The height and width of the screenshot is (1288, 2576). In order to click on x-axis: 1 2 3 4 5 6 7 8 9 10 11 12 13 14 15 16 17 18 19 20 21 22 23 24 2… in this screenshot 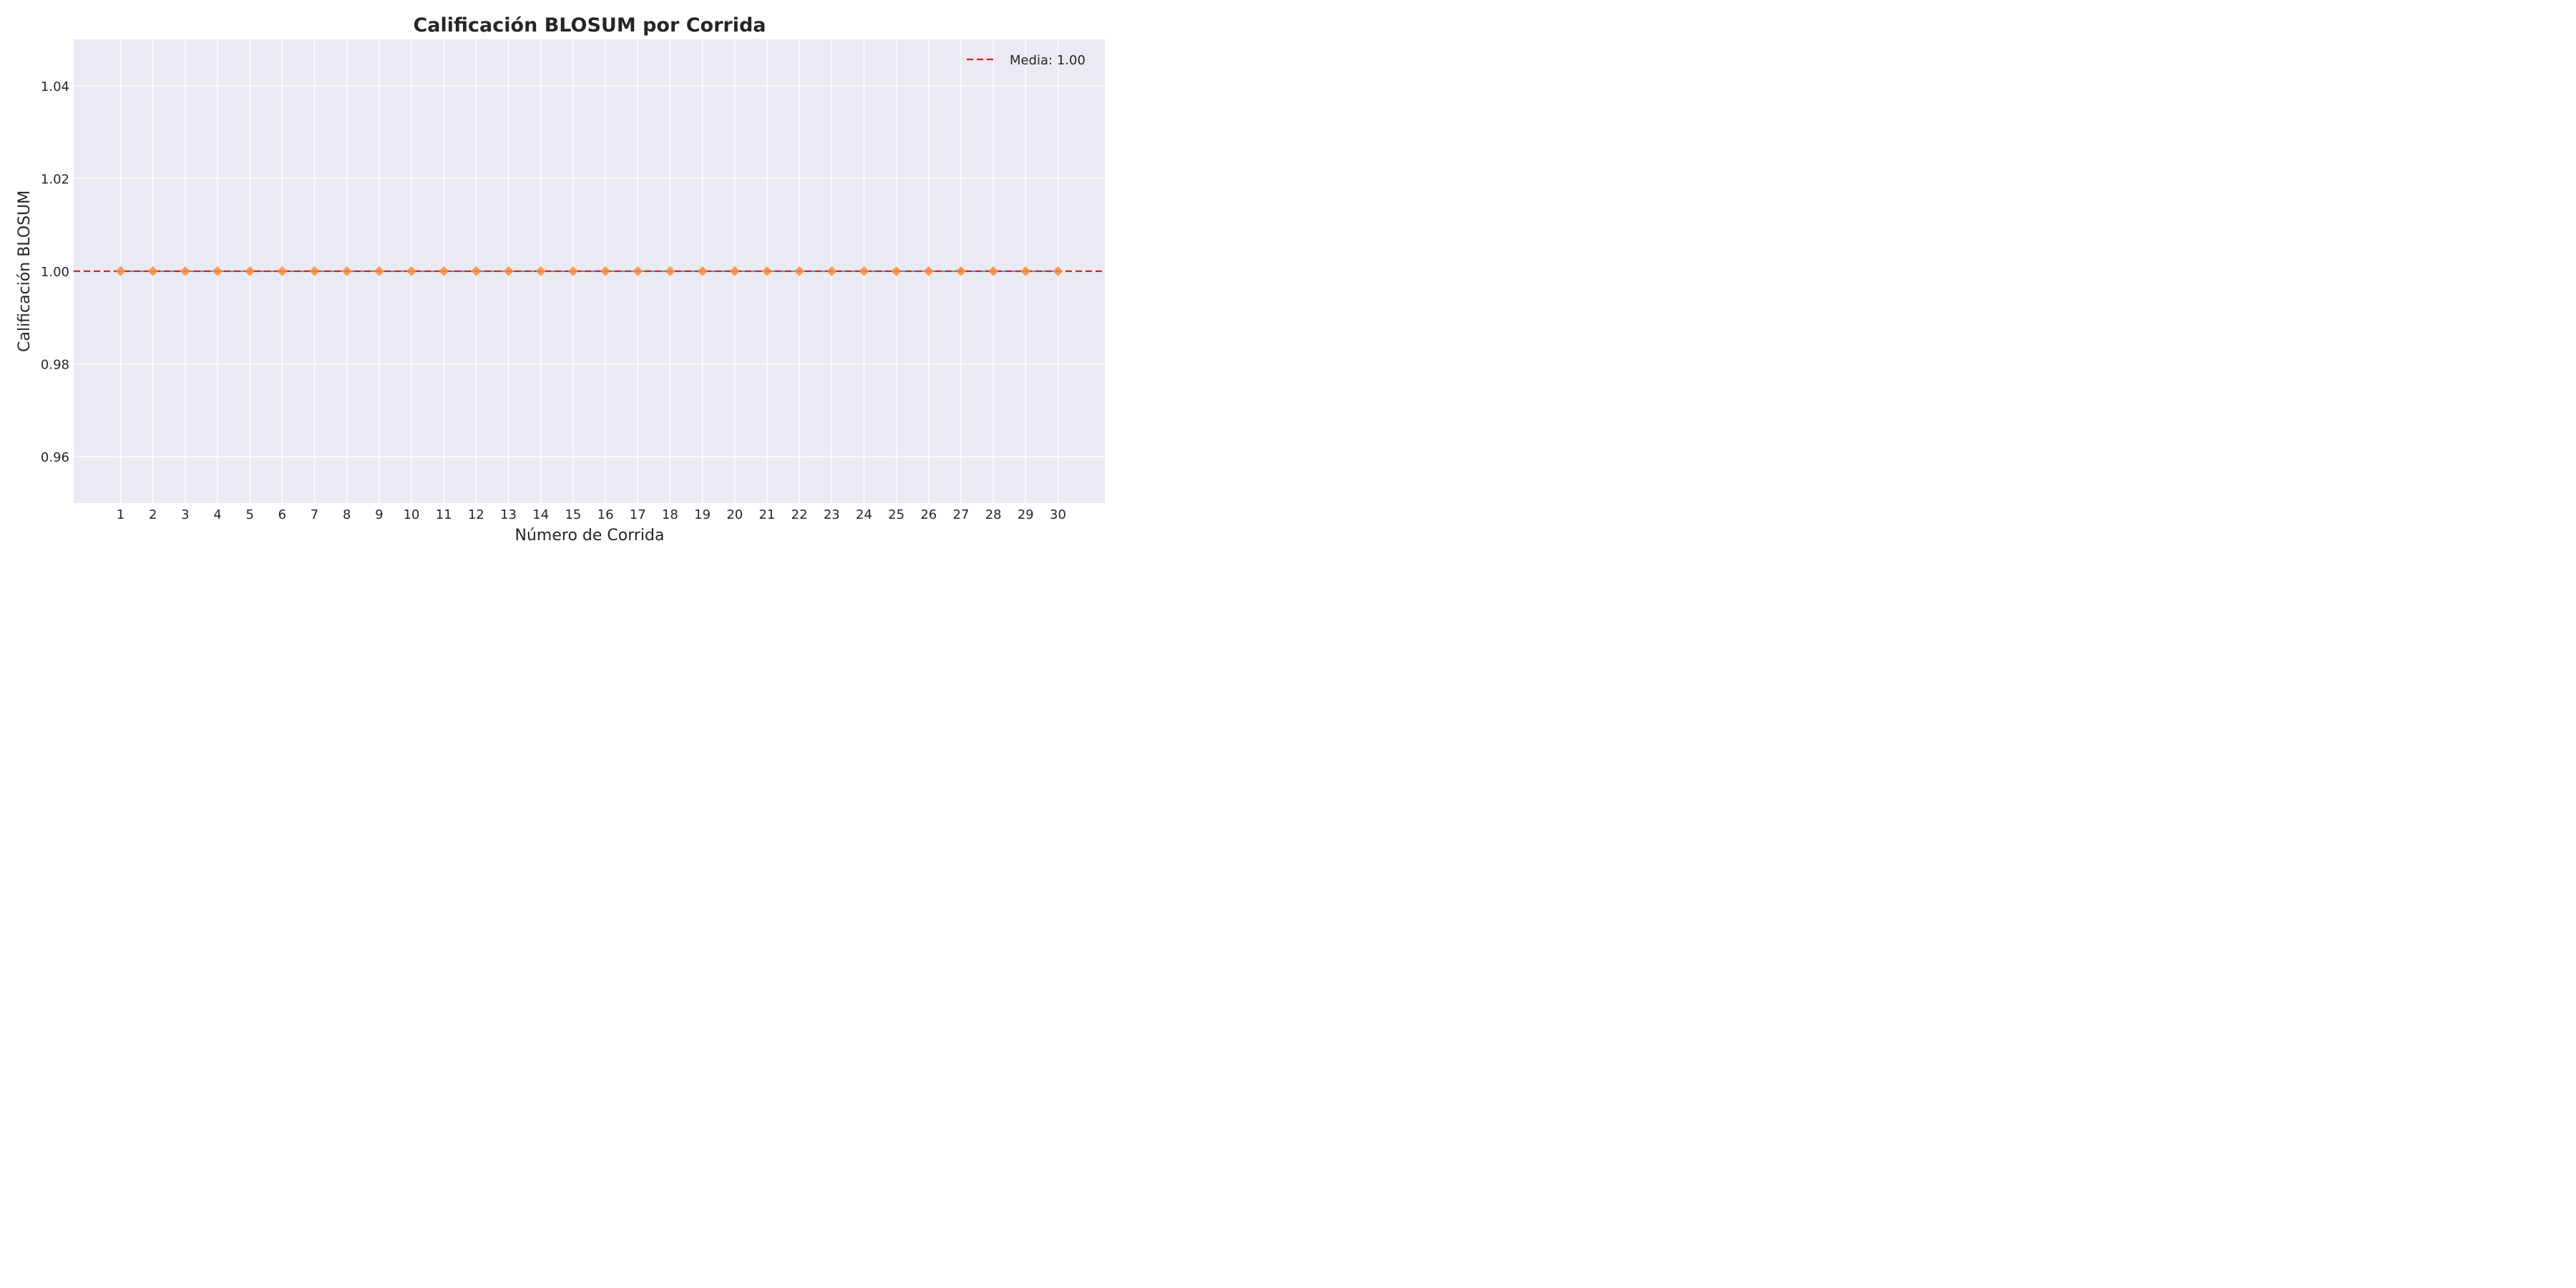, I will do `click(591, 514)`.